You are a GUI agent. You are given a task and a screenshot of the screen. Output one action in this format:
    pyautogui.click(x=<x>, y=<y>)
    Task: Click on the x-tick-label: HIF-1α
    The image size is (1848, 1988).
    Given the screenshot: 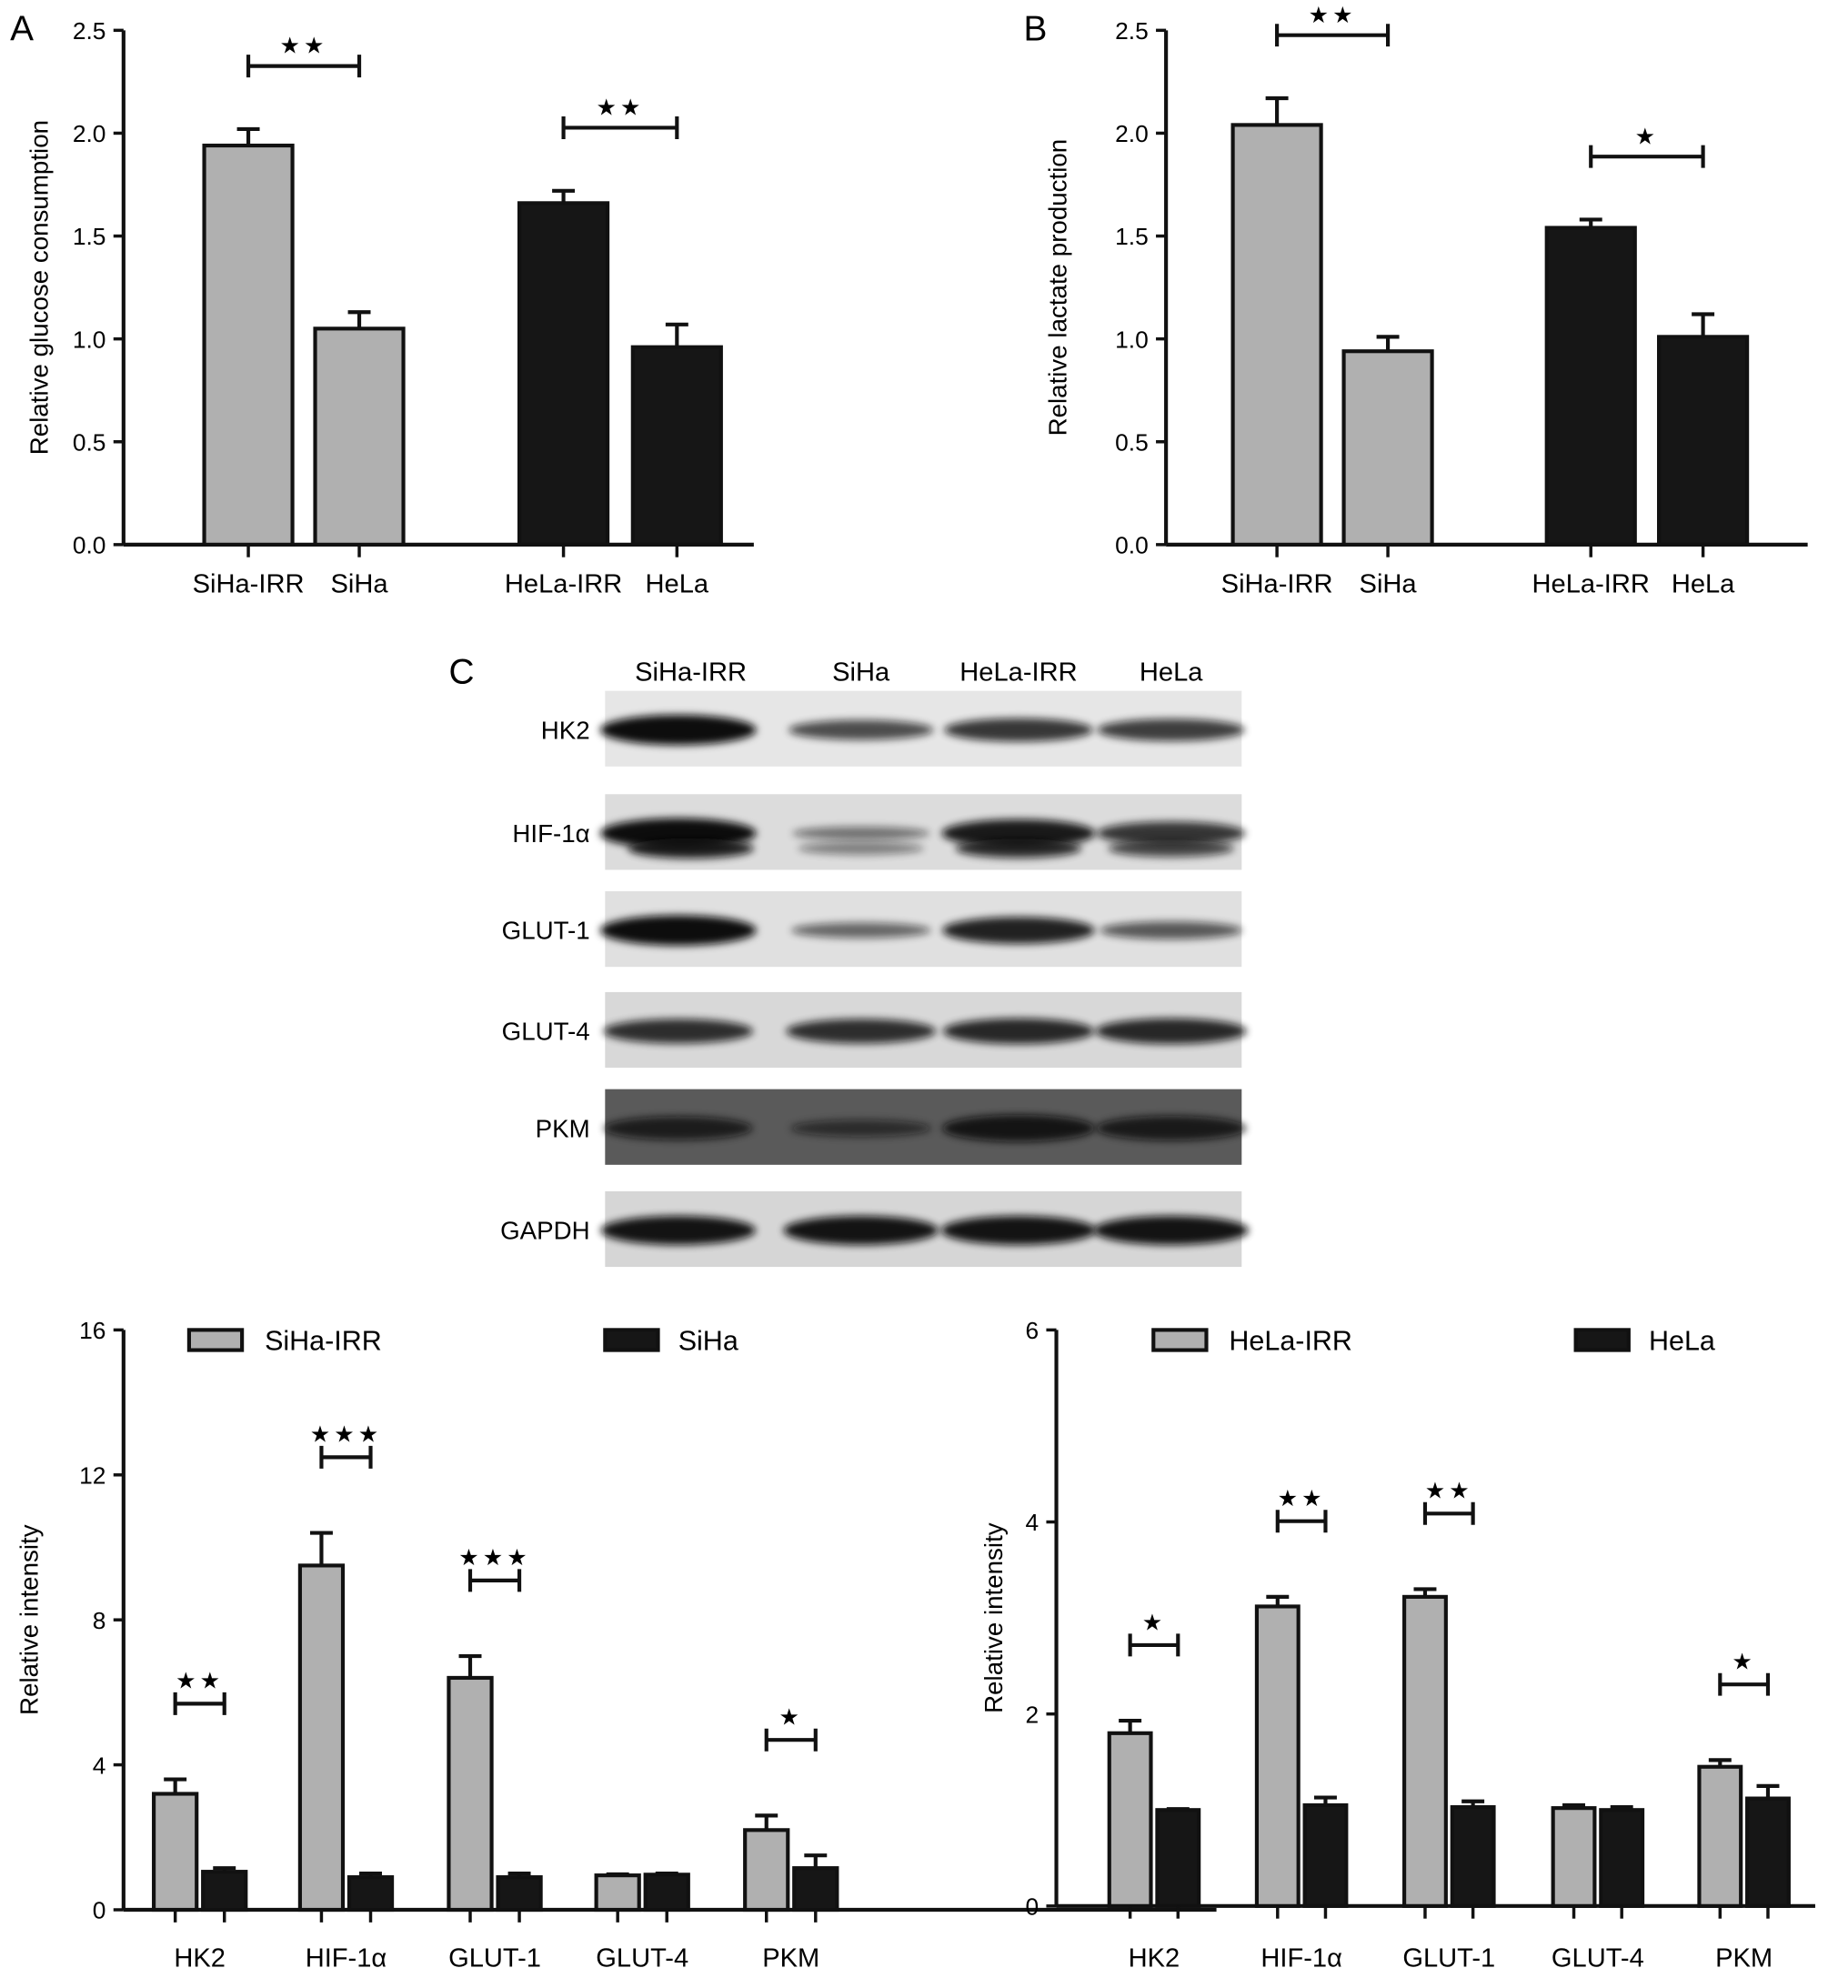 What is the action you would take?
    pyautogui.click(x=1301, y=1958)
    